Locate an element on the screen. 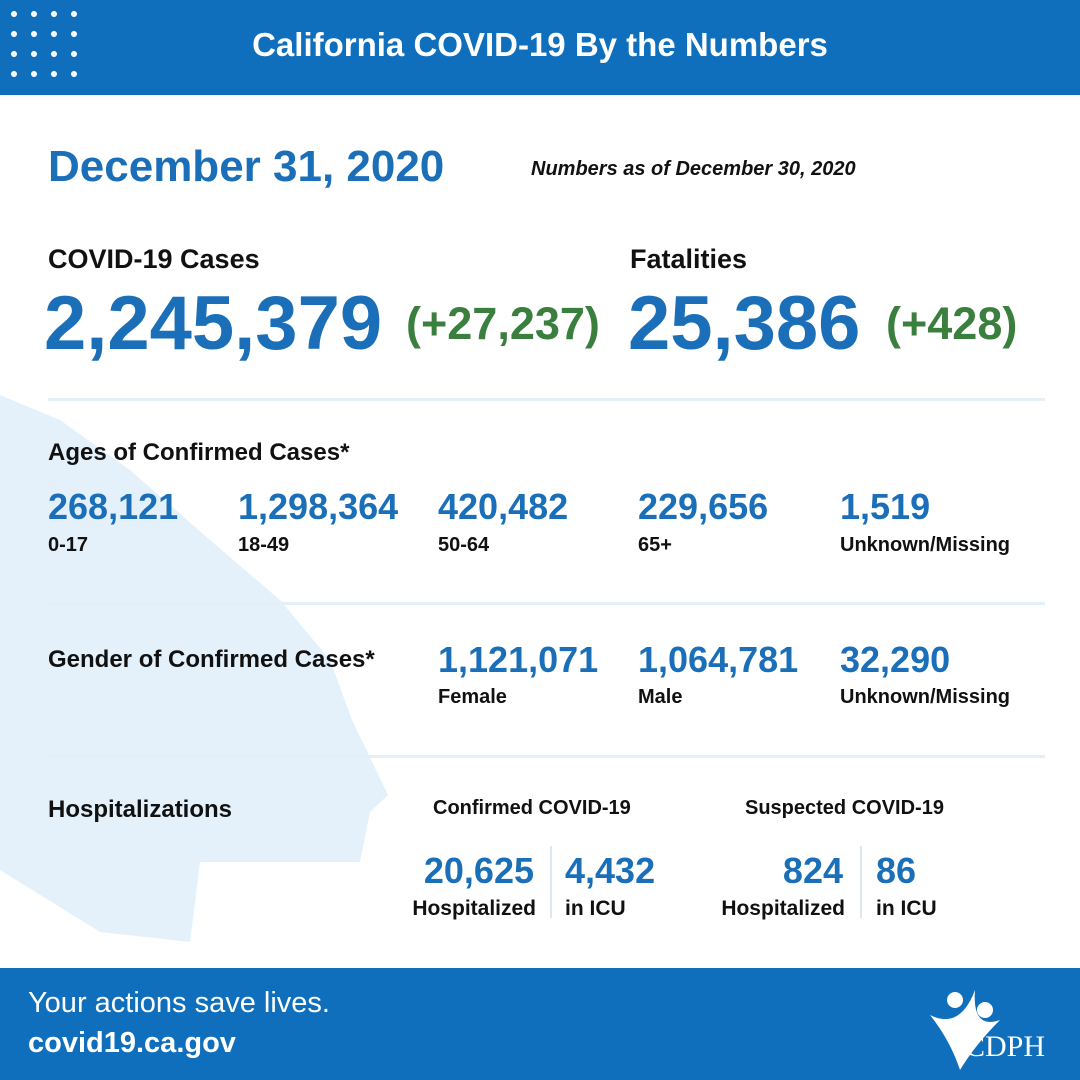 The image size is (1080, 1080). age-label: Unknown/Missing is located at coordinates (925, 545).